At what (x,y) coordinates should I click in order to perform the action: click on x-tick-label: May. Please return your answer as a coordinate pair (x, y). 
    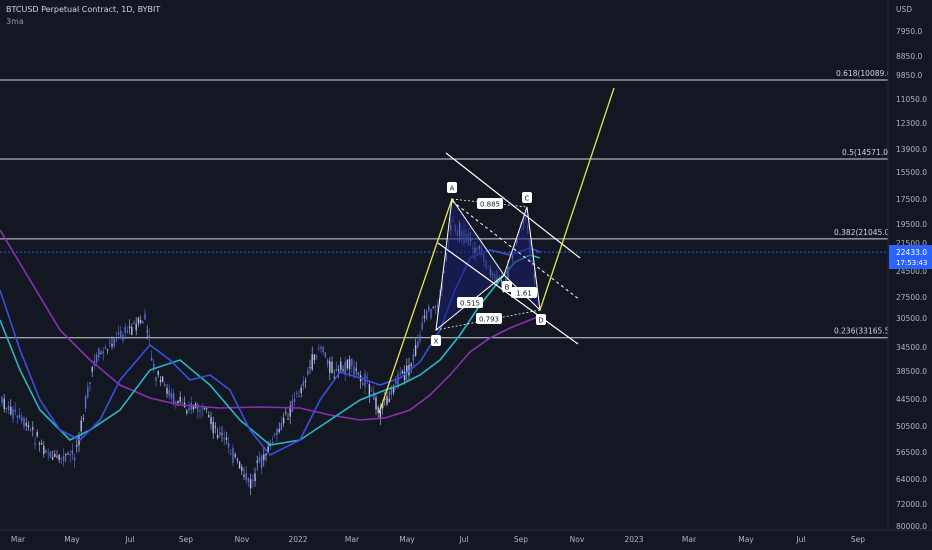
    Looking at the image, I should click on (746, 539).